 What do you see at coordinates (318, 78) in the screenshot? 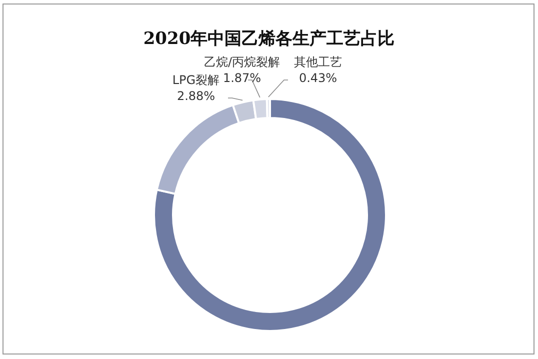
I see `data-label: 0.43%` at bounding box center [318, 78].